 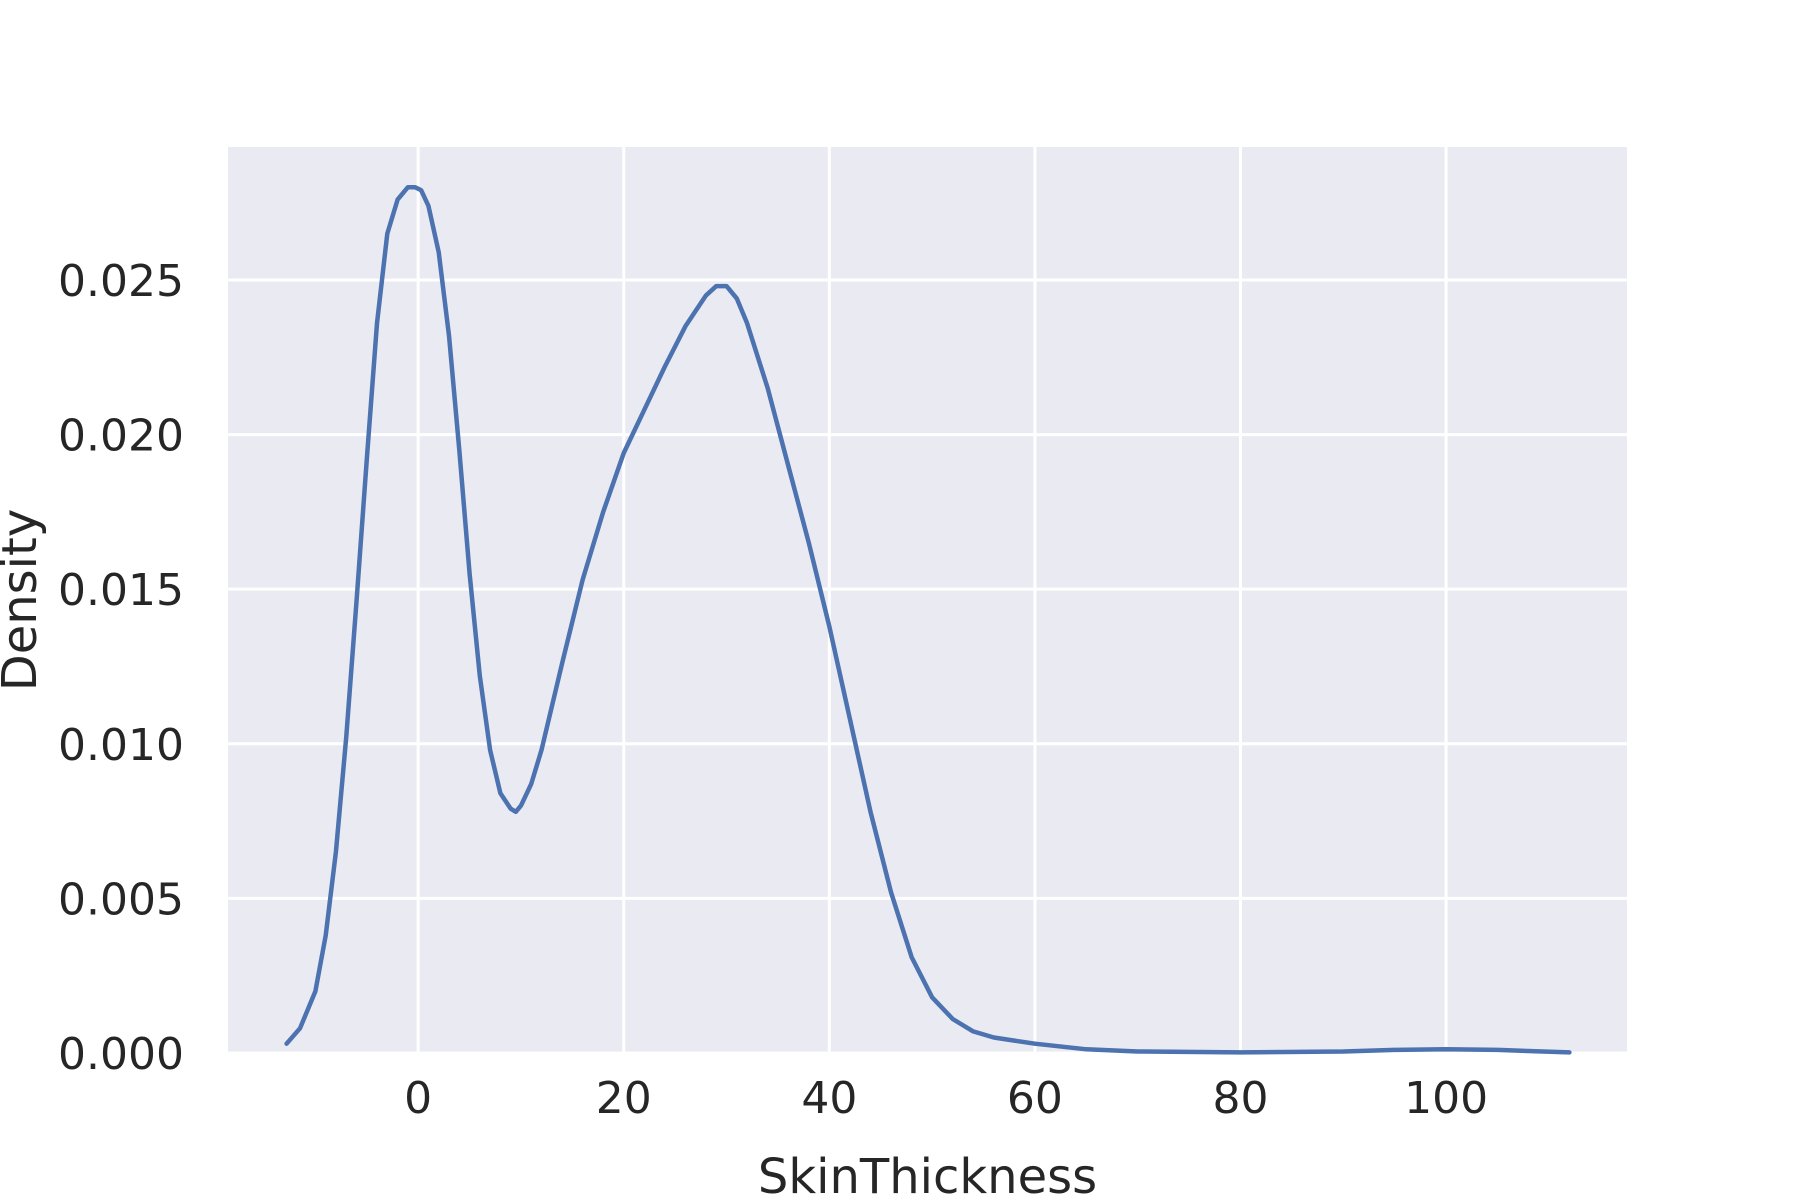 I want to click on y-tick-label: 0.020, so click(x=121, y=436).